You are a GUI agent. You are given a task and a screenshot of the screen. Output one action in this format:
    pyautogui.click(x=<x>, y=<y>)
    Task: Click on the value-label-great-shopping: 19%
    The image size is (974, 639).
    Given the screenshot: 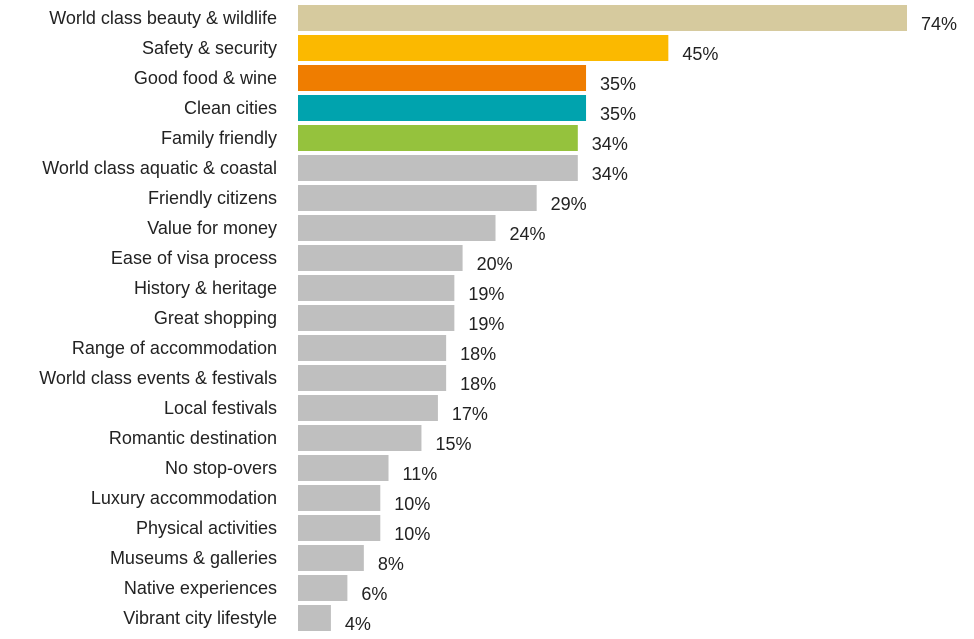 What is the action you would take?
    pyautogui.click(x=486, y=324)
    